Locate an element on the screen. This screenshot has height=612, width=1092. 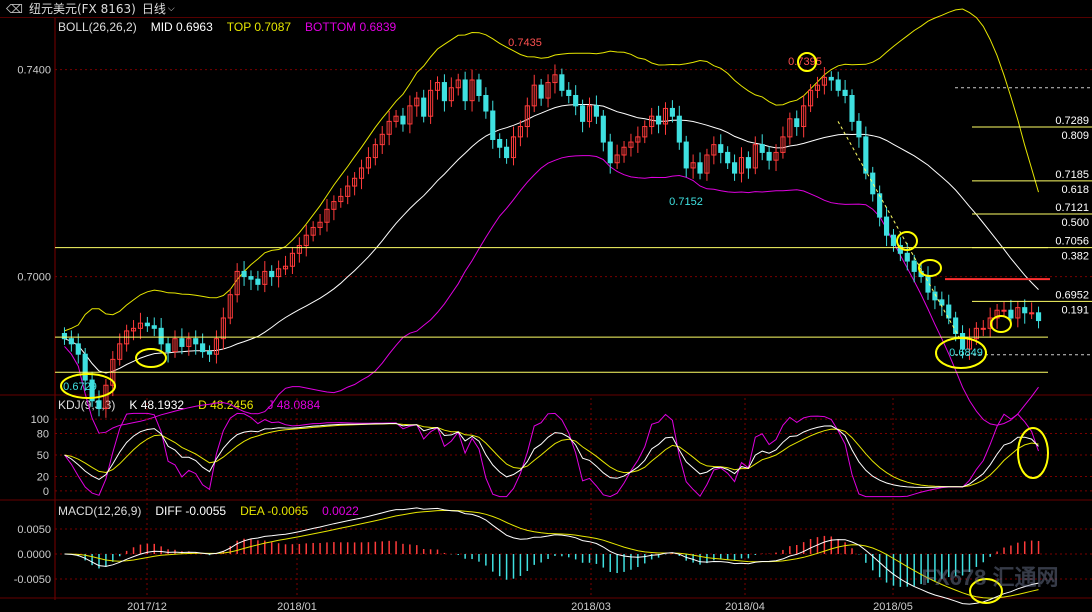
x-tick-label: 2018/03 is located at coordinates (591, 606).